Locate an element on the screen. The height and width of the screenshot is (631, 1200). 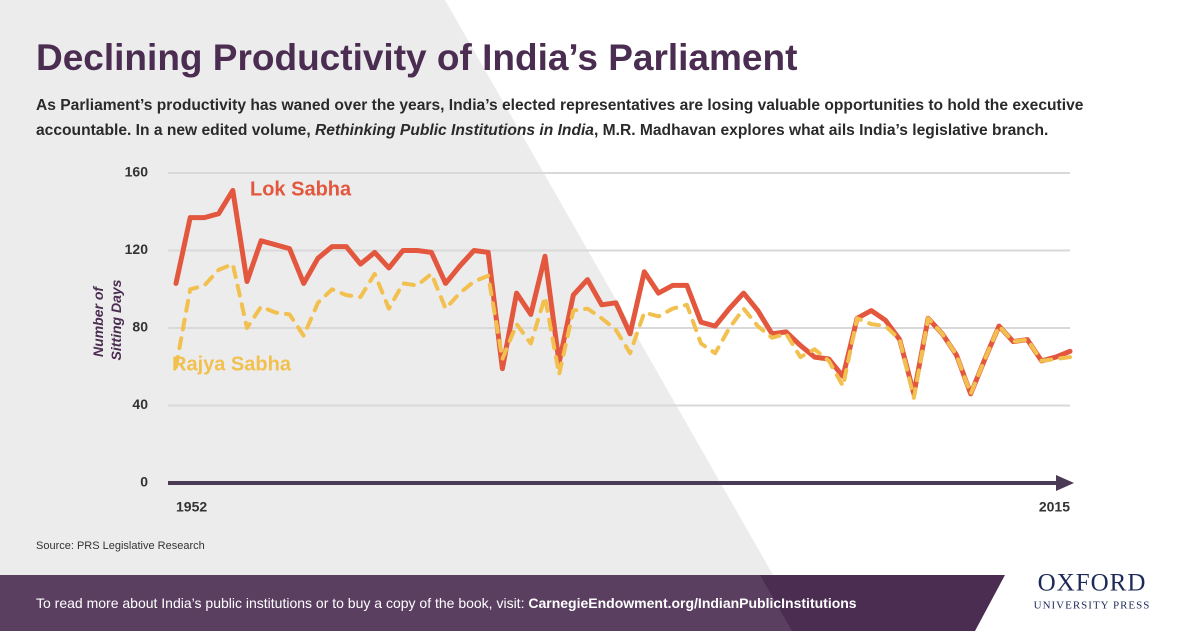
x-axis-arrow is located at coordinates (1065, 483).